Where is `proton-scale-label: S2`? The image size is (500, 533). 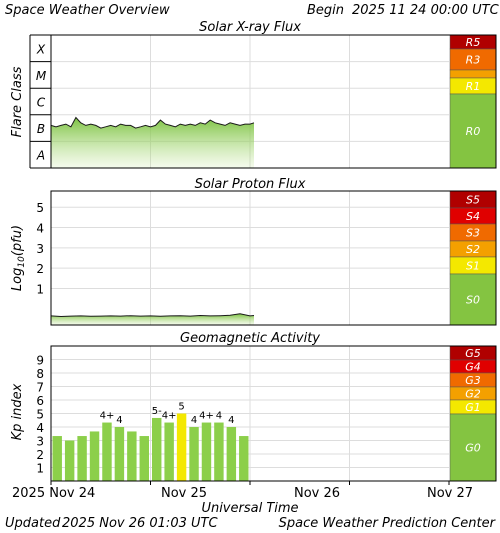
proton-scale-label: S2 is located at coordinates (473, 249).